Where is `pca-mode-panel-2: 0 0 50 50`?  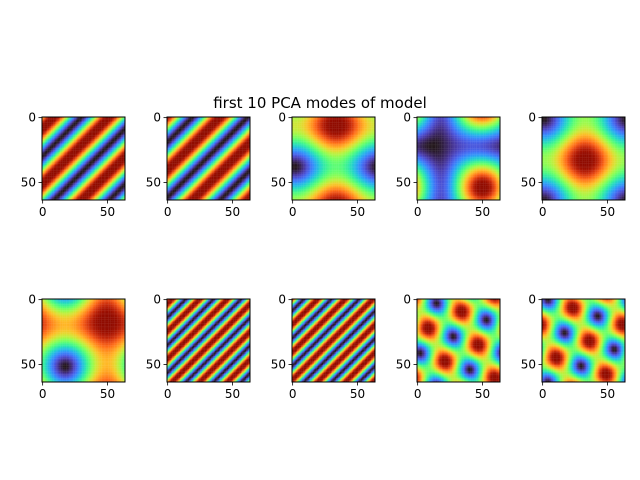 pca-mode-panel-2: 0 0 50 50 is located at coordinates (198, 165).